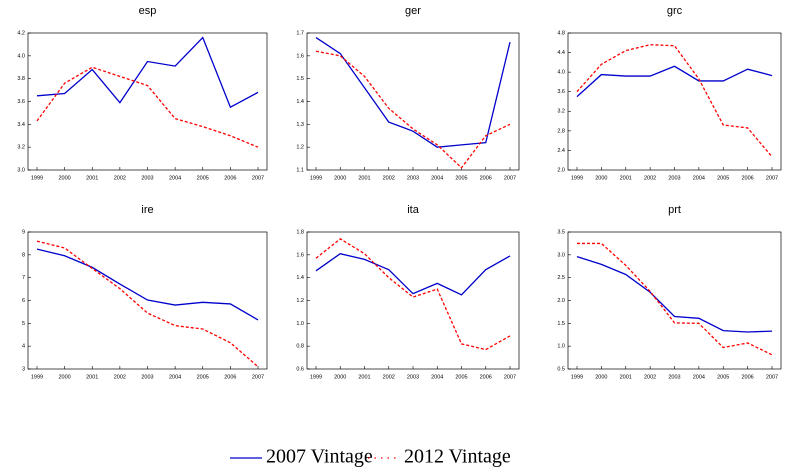  What do you see at coordinates (561, 369) in the screenshot?
I see `y-tick-label: 0.5` at bounding box center [561, 369].